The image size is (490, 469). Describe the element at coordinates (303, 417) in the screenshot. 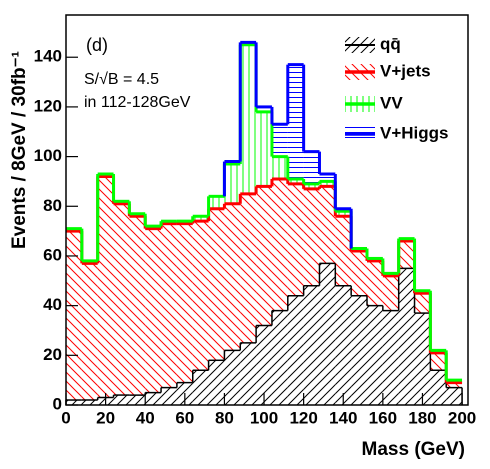

I see `x-tick-label: 120` at that location.